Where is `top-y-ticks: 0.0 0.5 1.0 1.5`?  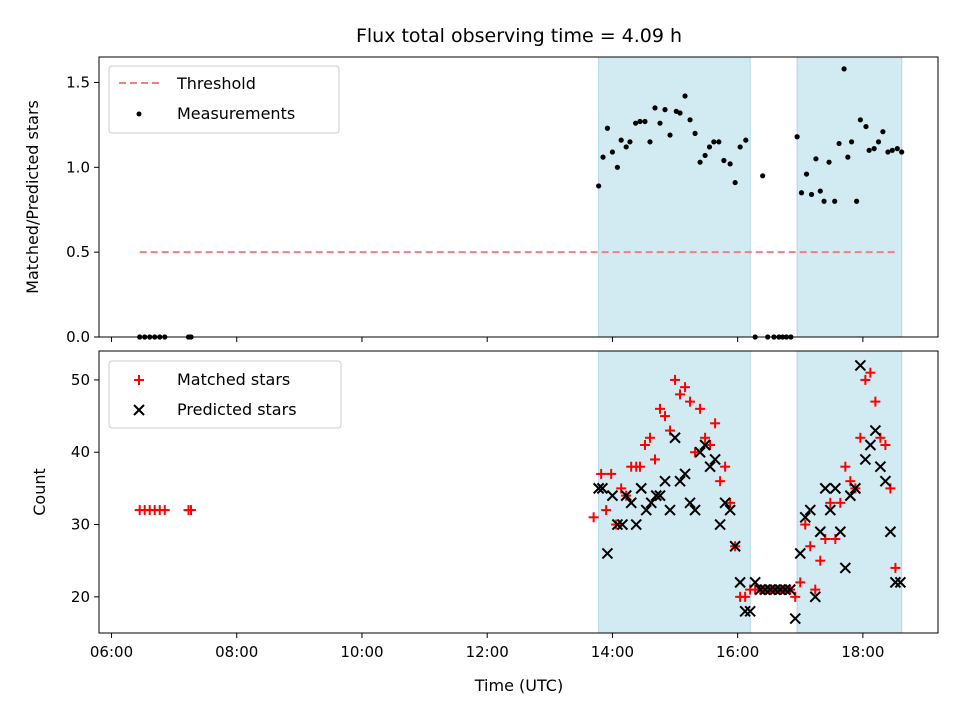
top-y-ticks: 0.0 0.5 1.0 1.5 is located at coordinates (82, 209).